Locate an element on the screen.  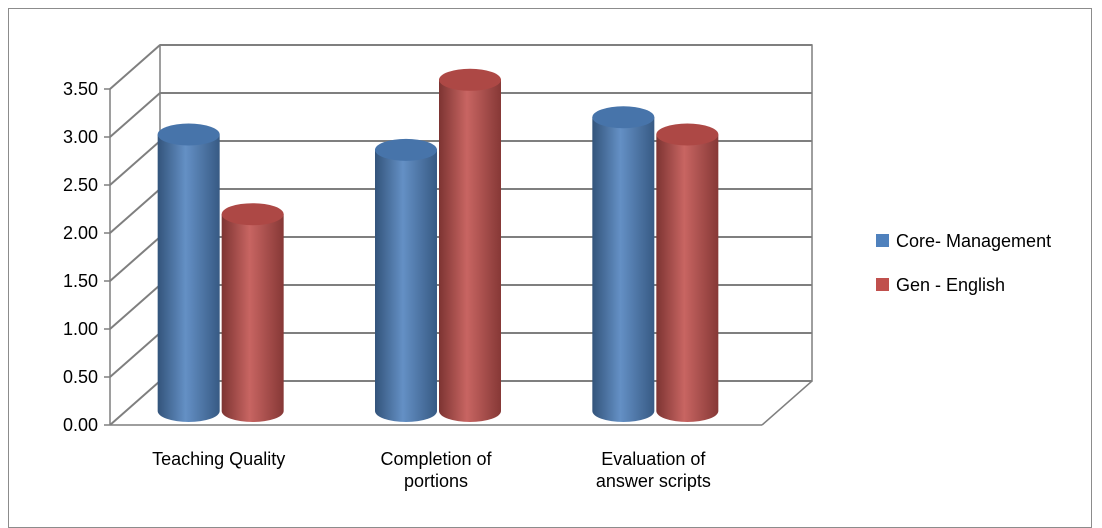
y-tick-label: 0.00 is located at coordinates (80, 425).